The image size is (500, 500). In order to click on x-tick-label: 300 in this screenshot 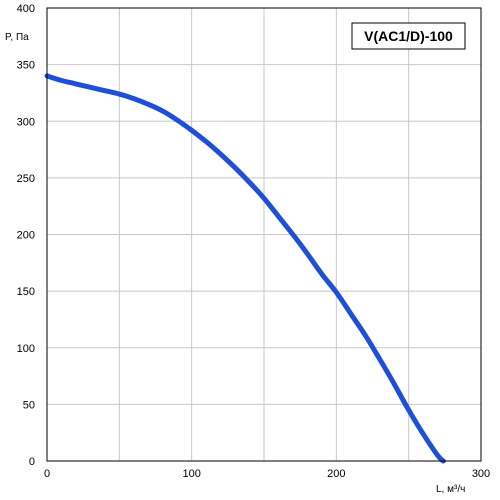, I will do `click(481, 474)`.